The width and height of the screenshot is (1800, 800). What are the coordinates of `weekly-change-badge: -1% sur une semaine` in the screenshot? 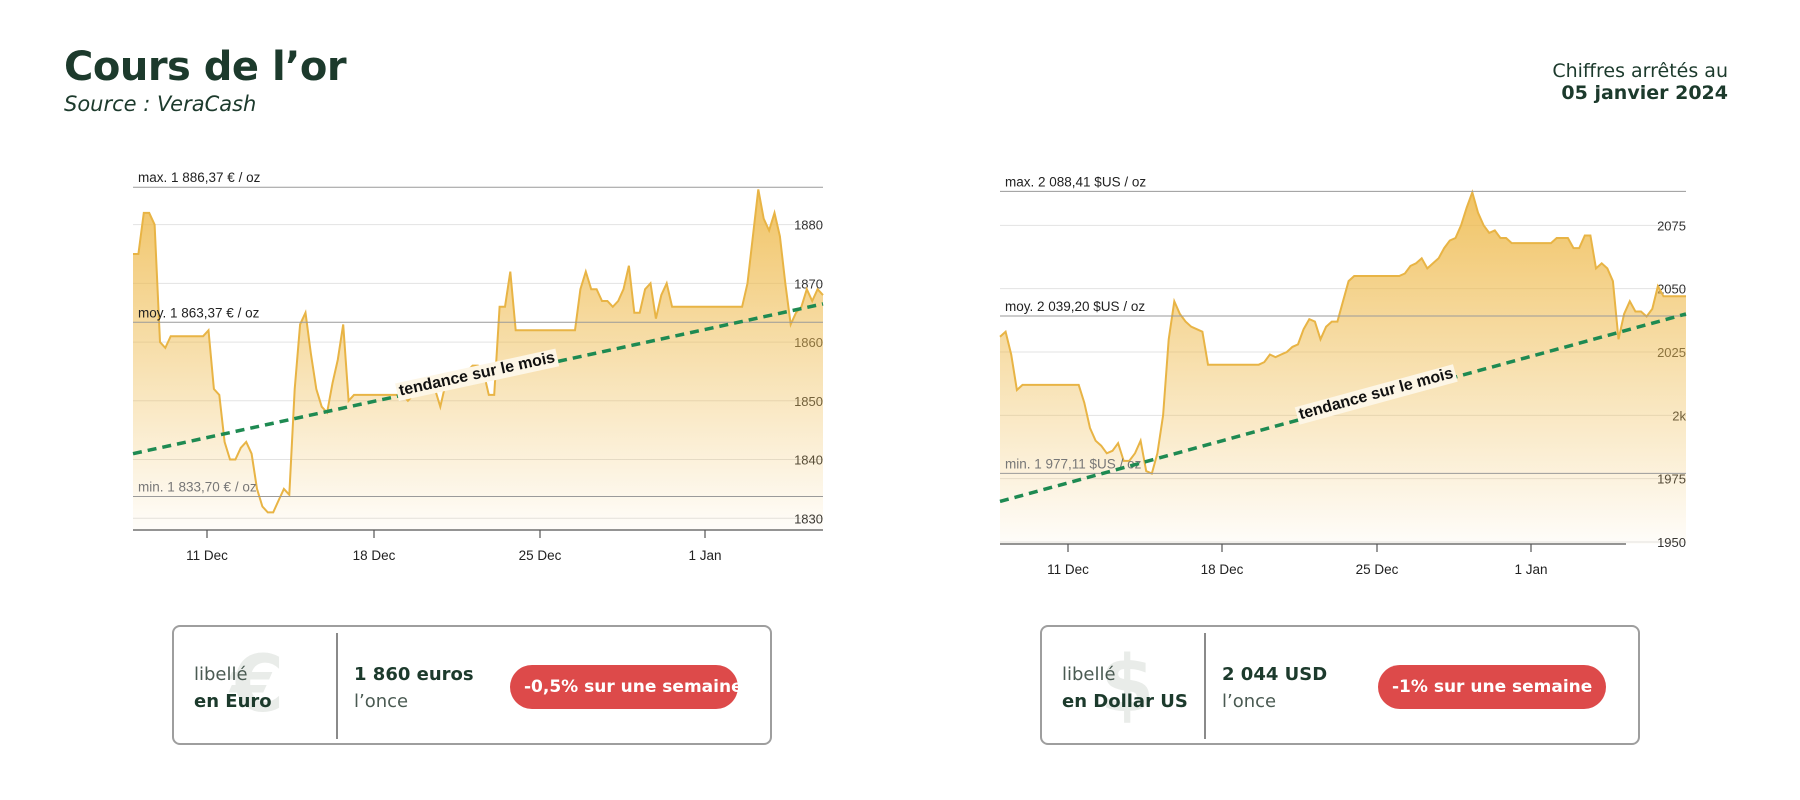 It's located at (1492, 687).